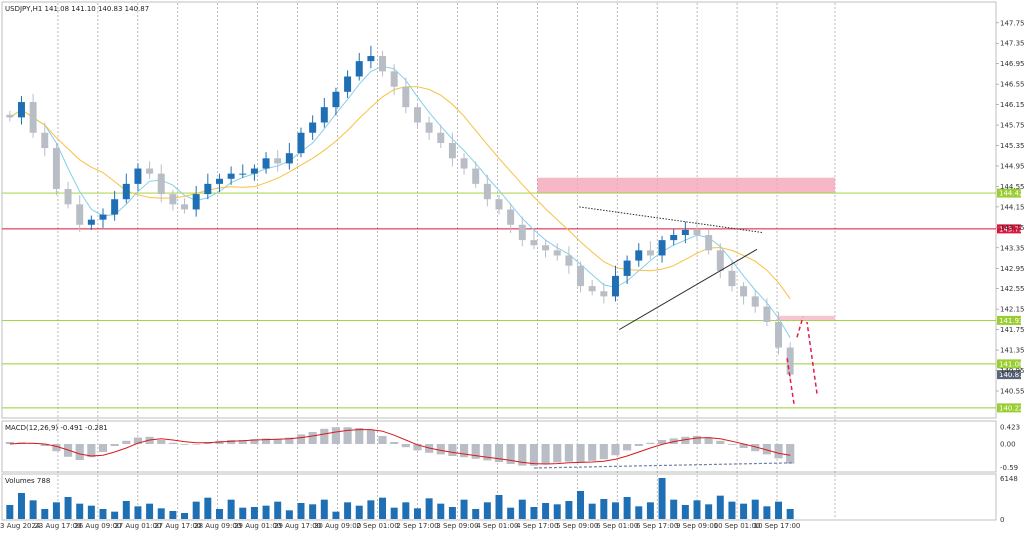 The image size is (1024, 534). I want to click on y-tick-label: 144.15, so click(1012, 207).